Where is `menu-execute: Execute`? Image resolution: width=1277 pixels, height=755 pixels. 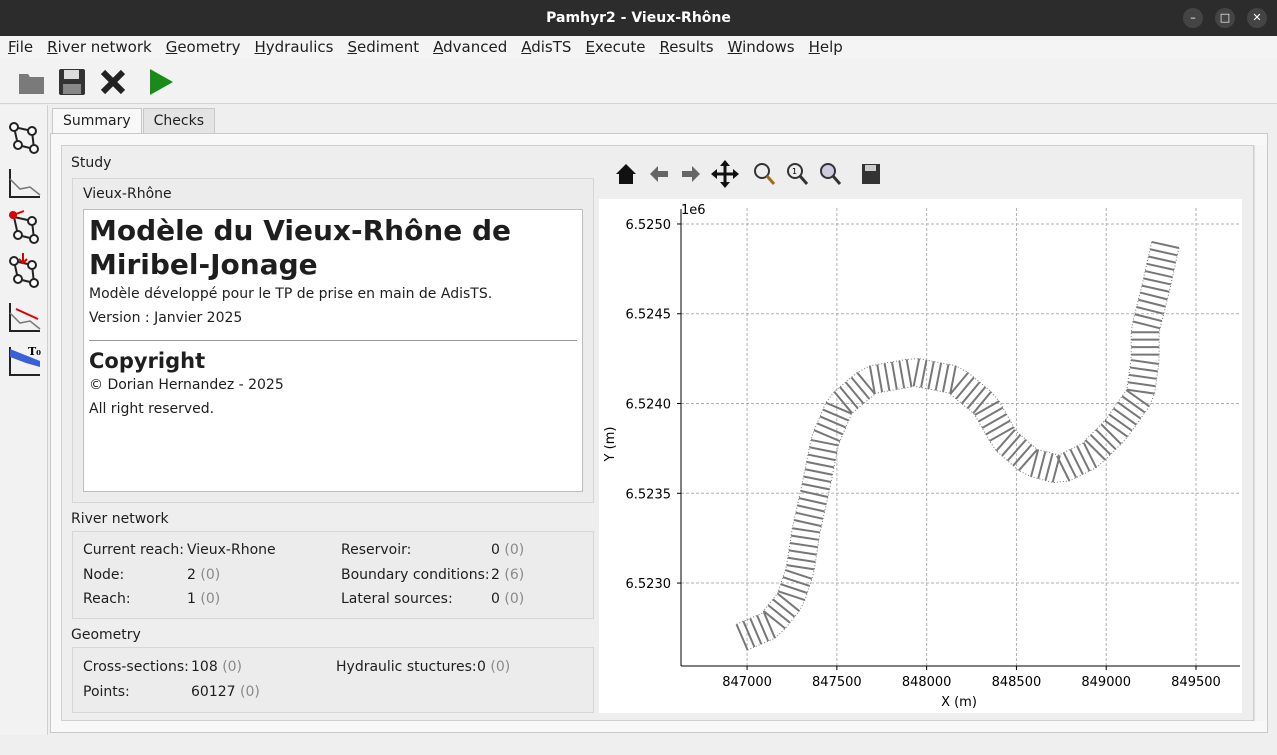
menu-execute: Execute is located at coordinates (615, 47).